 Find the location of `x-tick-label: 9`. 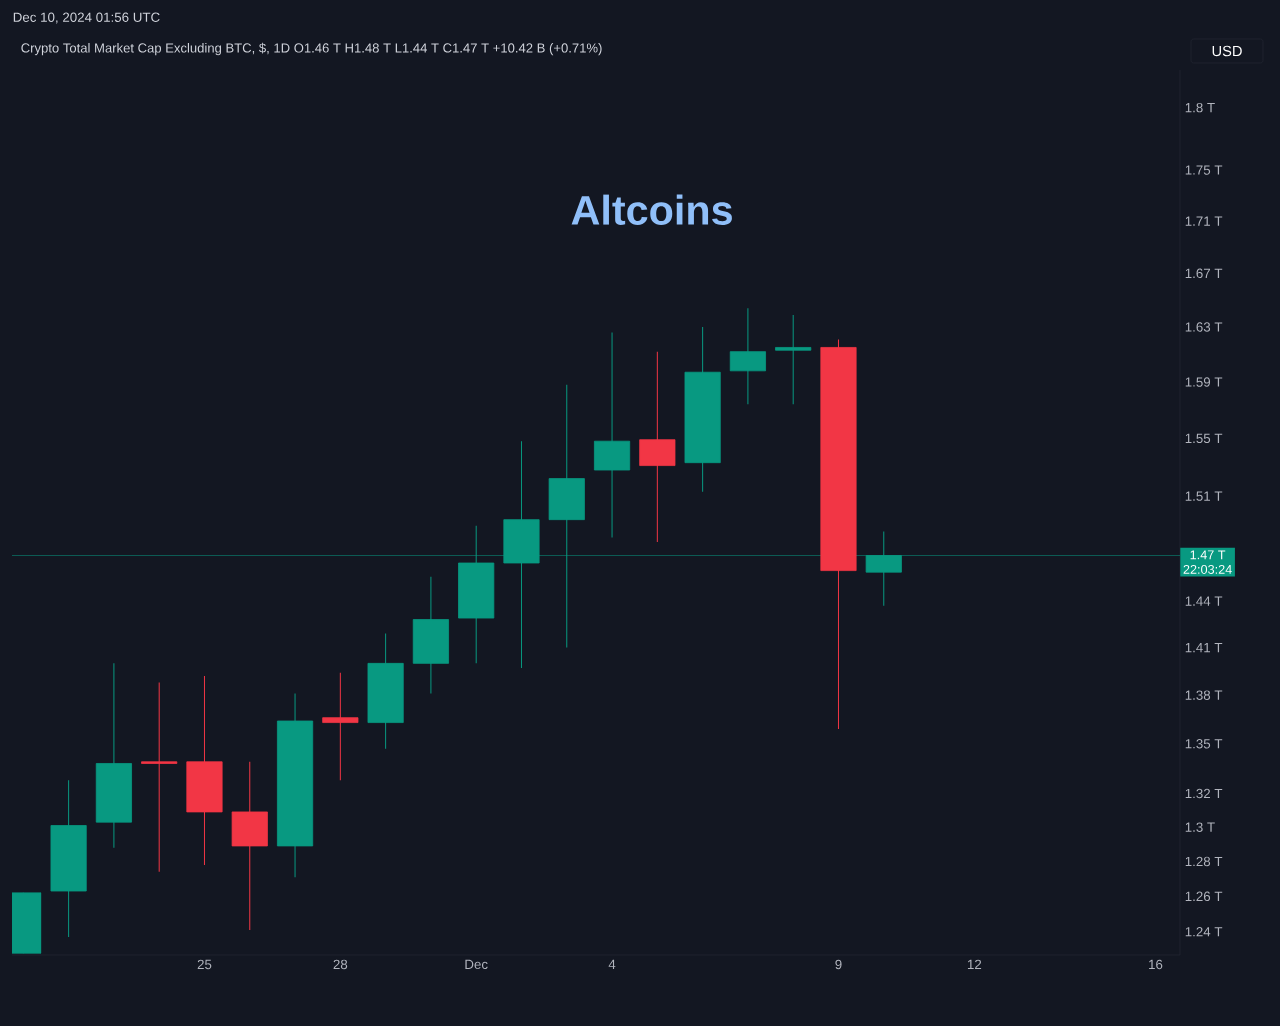

x-tick-label: 9 is located at coordinates (838, 964).